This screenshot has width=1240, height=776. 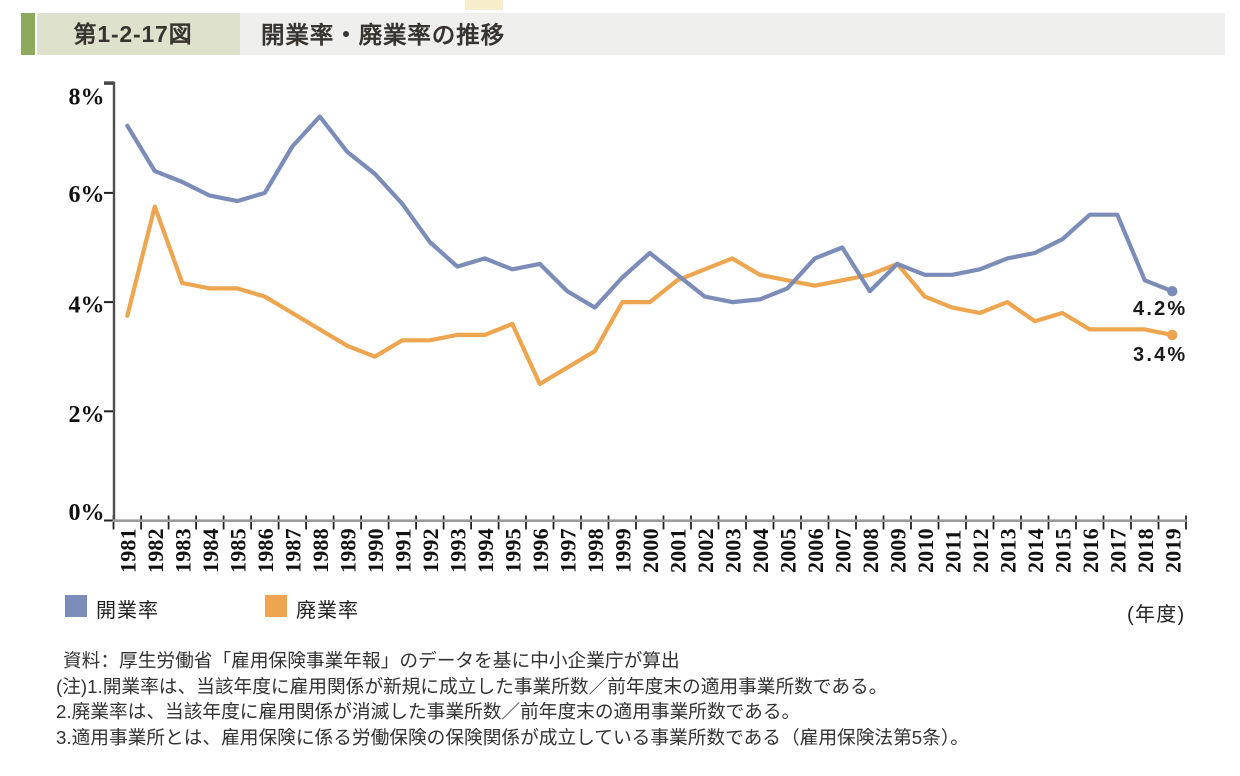 What do you see at coordinates (540, 550) in the screenshot?
I see `svg-text: 1996` at bounding box center [540, 550].